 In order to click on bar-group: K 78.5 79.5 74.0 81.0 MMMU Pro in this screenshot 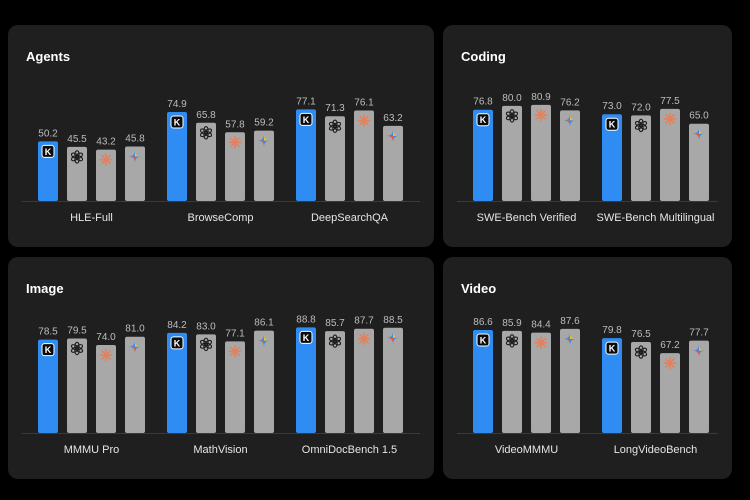, I will do `click(91, 390)`.